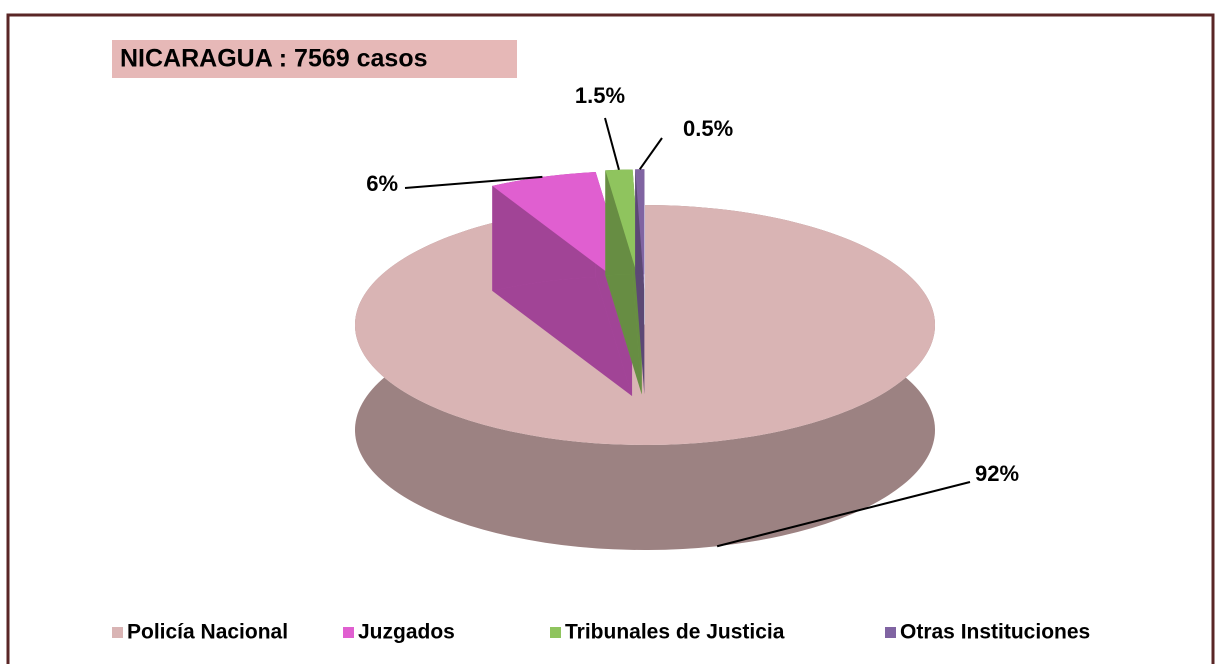  I want to click on legend-label: Tribunales de Justicia, so click(675, 632).